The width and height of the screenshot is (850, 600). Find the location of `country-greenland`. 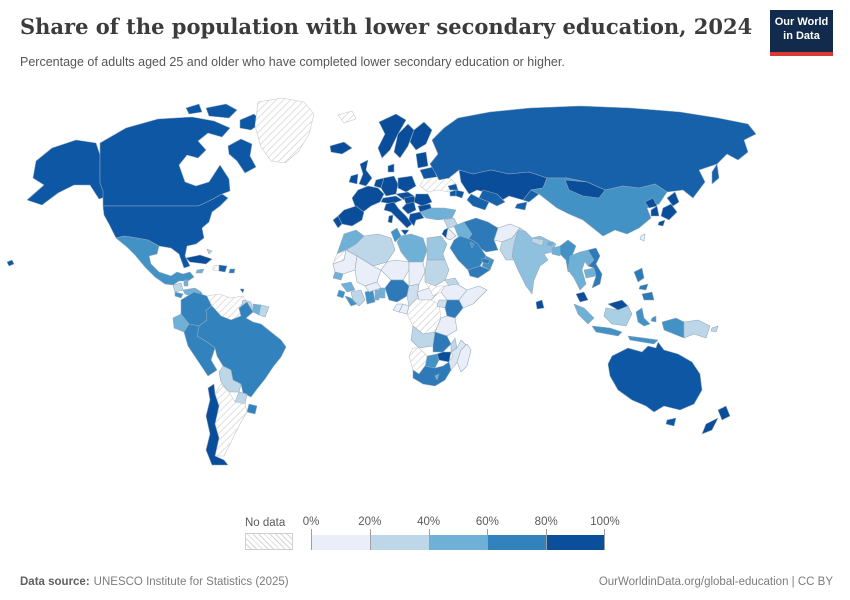

country-greenland is located at coordinates (284, 130).